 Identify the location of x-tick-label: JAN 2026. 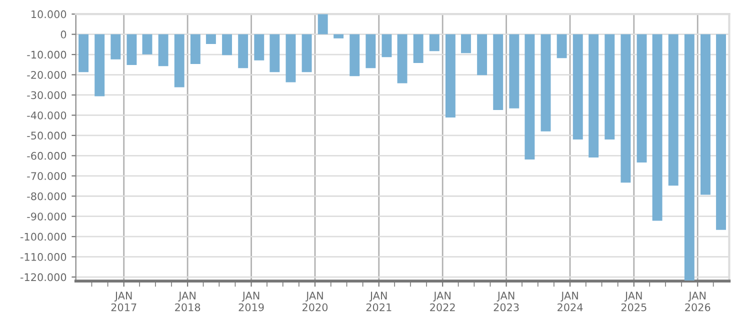
(697, 302).